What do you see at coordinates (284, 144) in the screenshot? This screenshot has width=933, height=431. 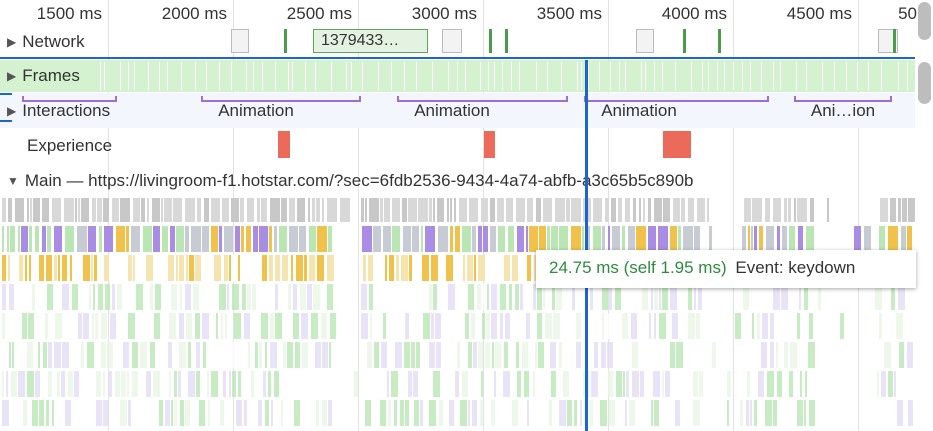 I see `layout-shift-marker` at bounding box center [284, 144].